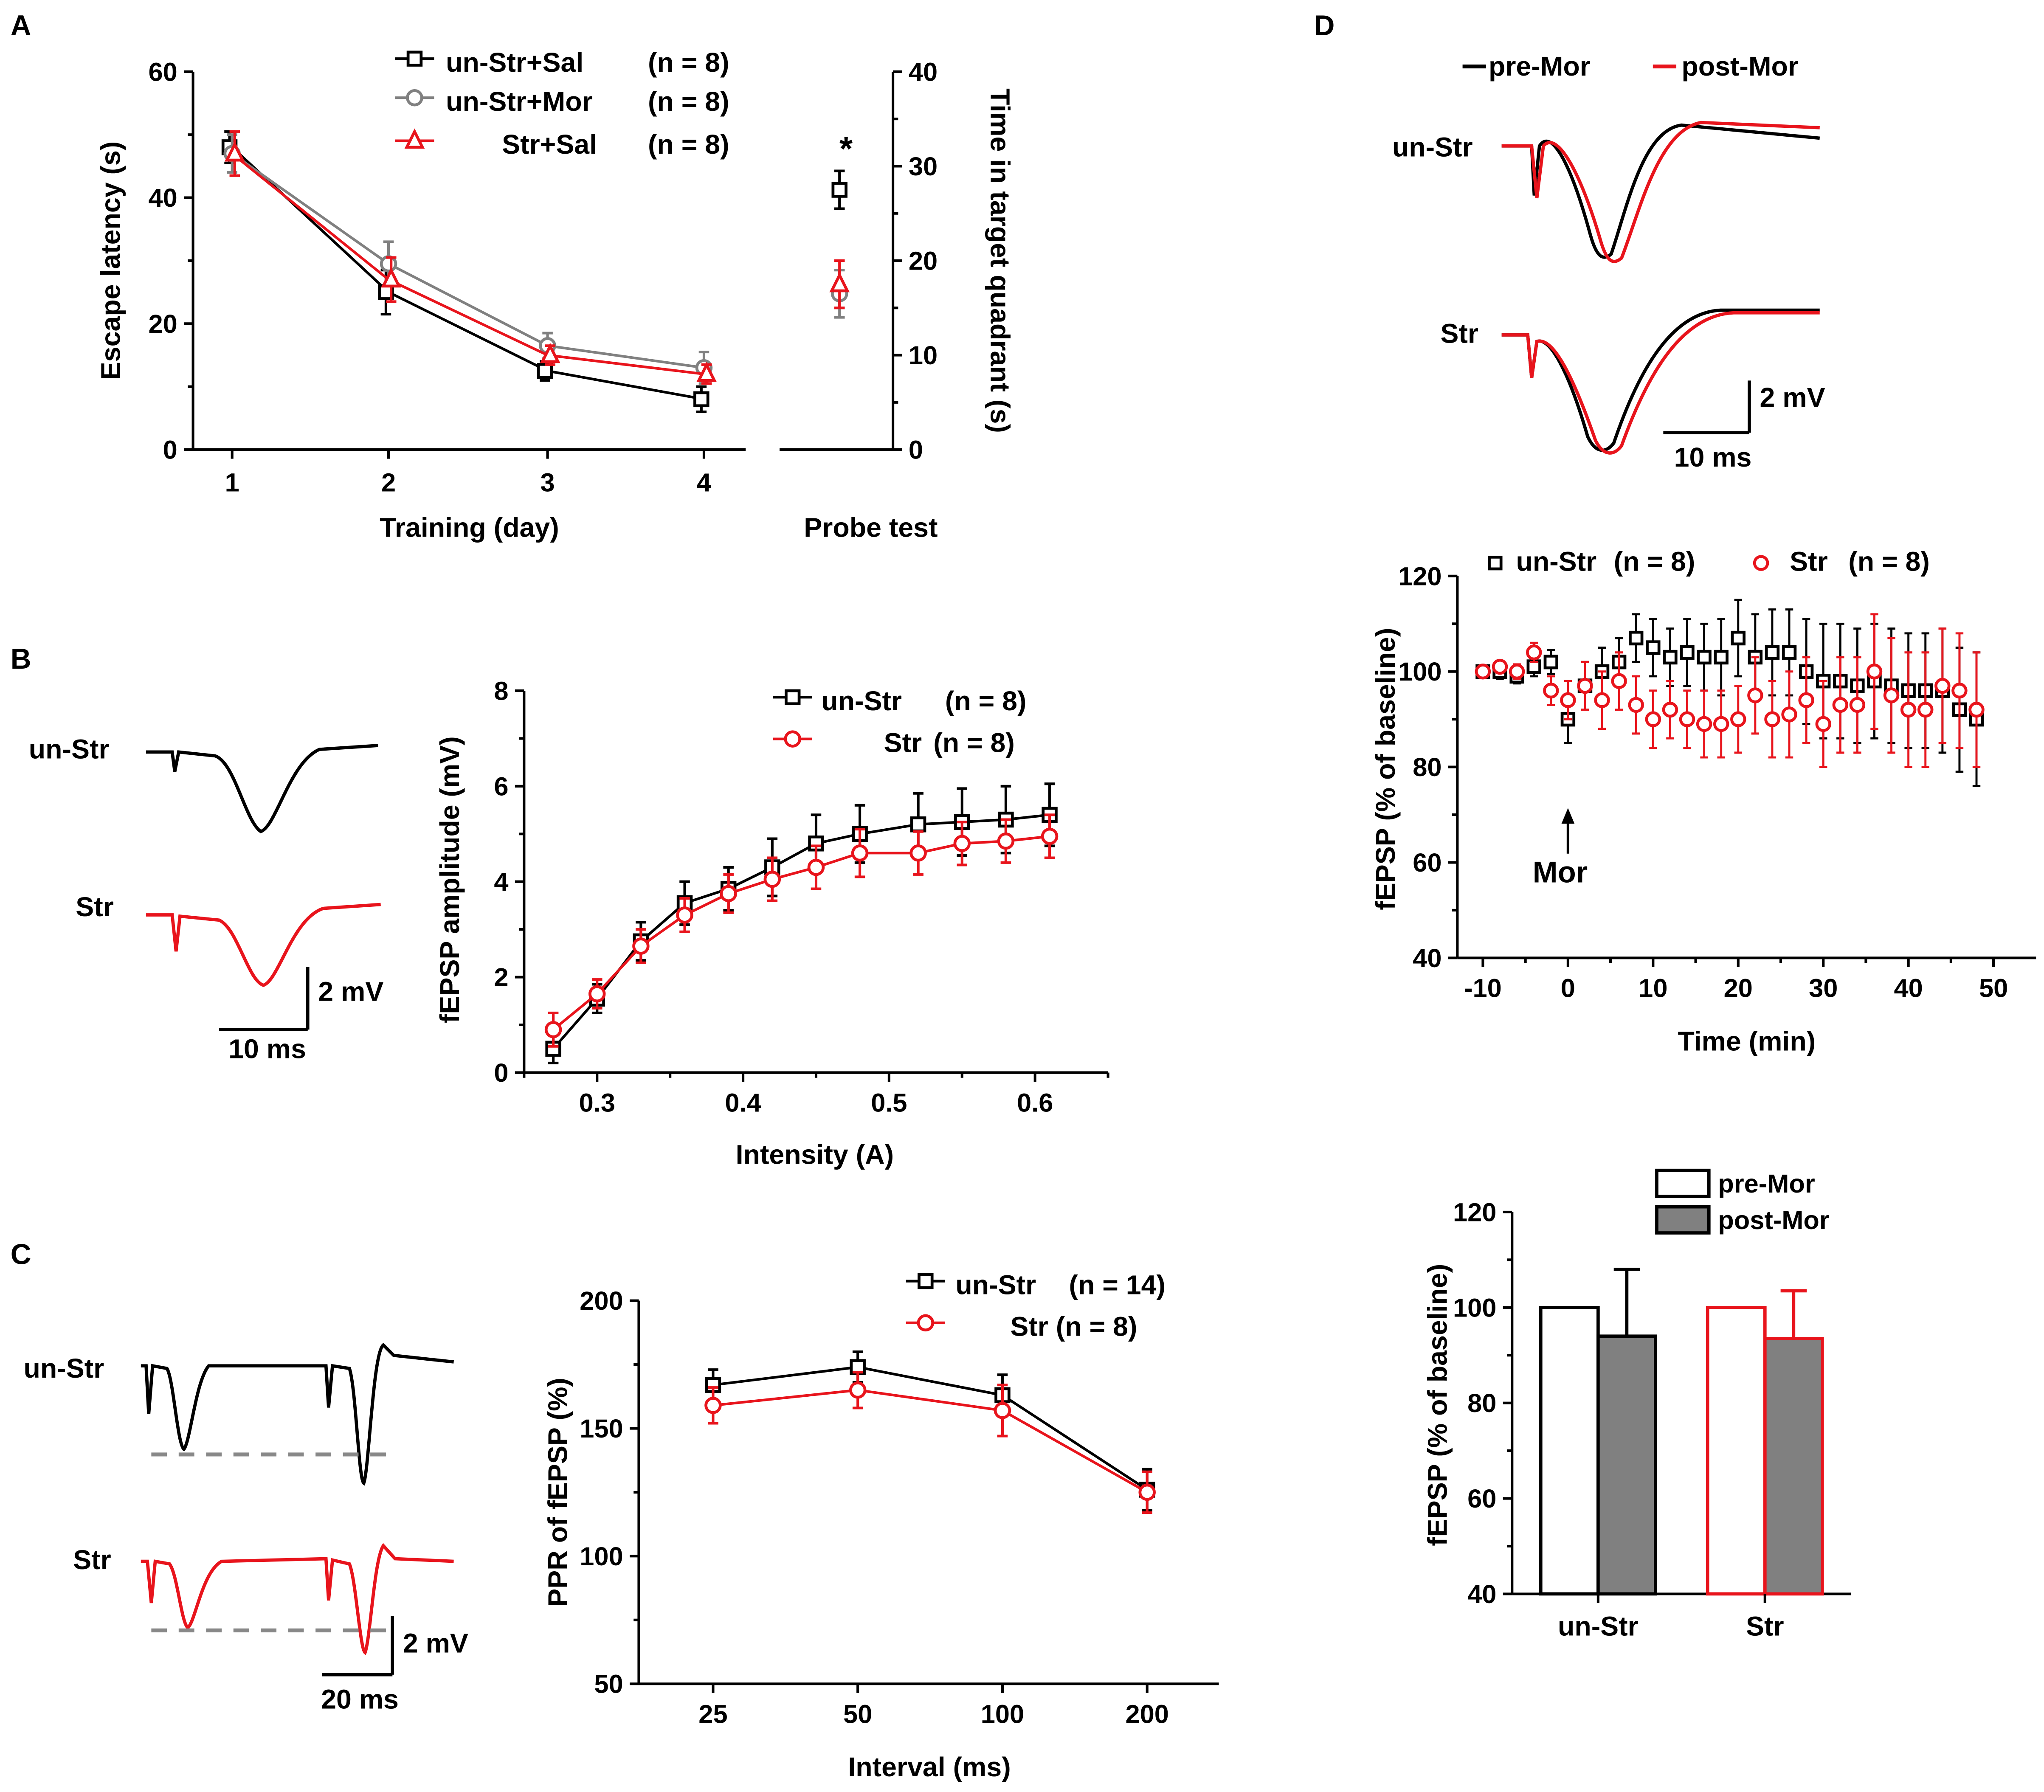 The height and width of the screenshot is (1792, 2044). I want to click on c-x-axis-label: Interval (ms), so click(930, 1767).